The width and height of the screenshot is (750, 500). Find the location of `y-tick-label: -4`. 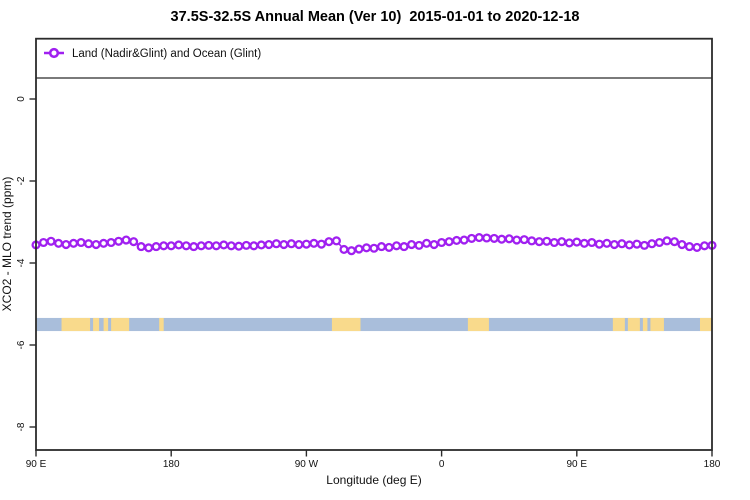

y-tick-label: -4 is located at coordinates (21, 262).